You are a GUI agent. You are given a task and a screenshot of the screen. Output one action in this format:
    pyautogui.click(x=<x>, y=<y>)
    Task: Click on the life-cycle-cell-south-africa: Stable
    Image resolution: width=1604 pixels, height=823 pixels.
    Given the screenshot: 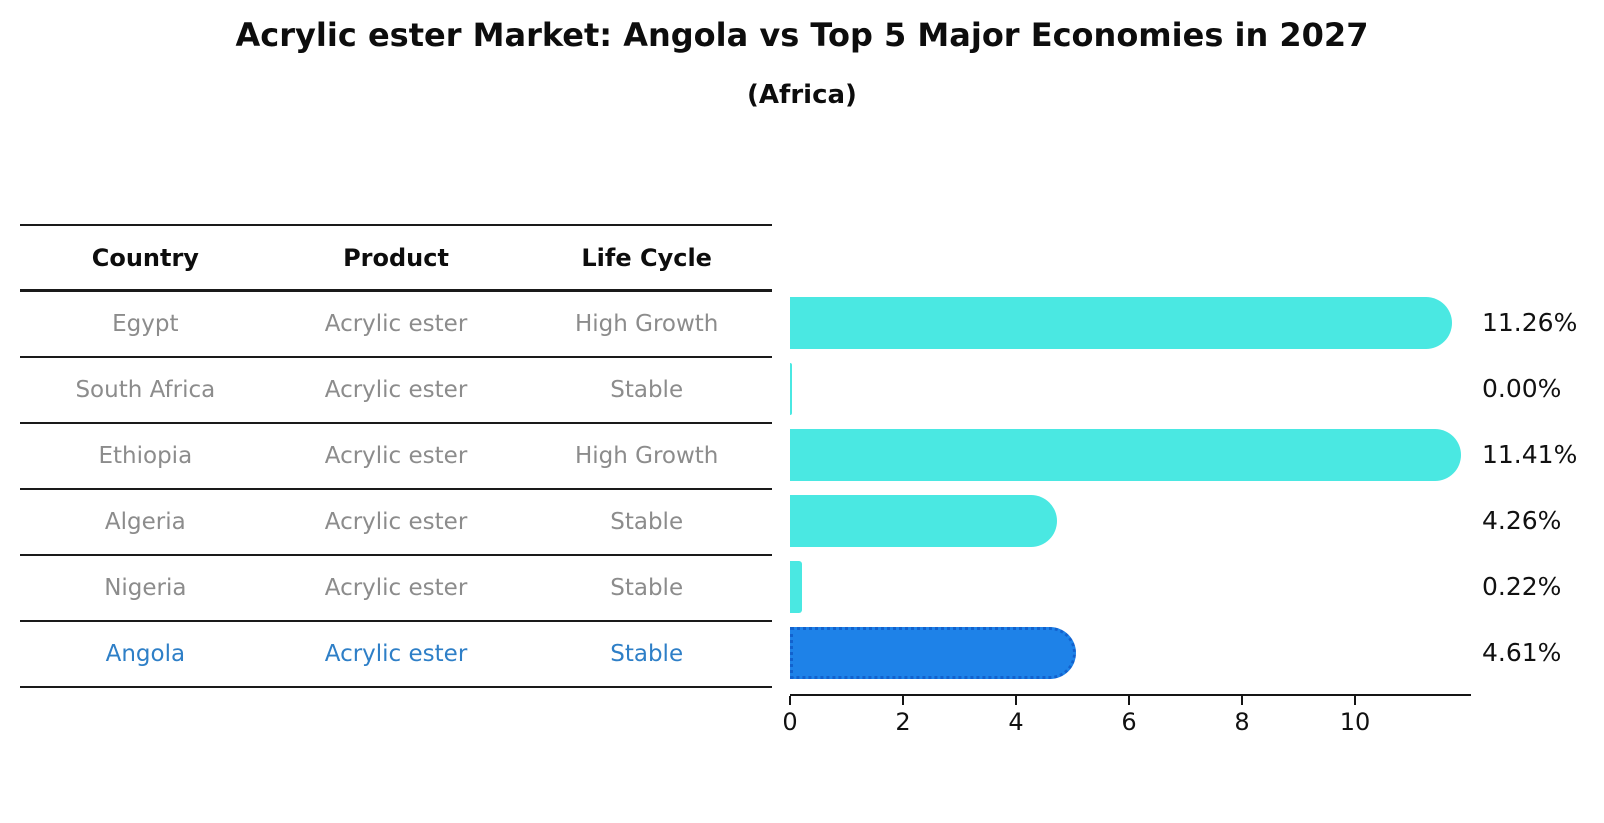 What is the action you would take?
    pyautogui.click(x=647, y=390)
    